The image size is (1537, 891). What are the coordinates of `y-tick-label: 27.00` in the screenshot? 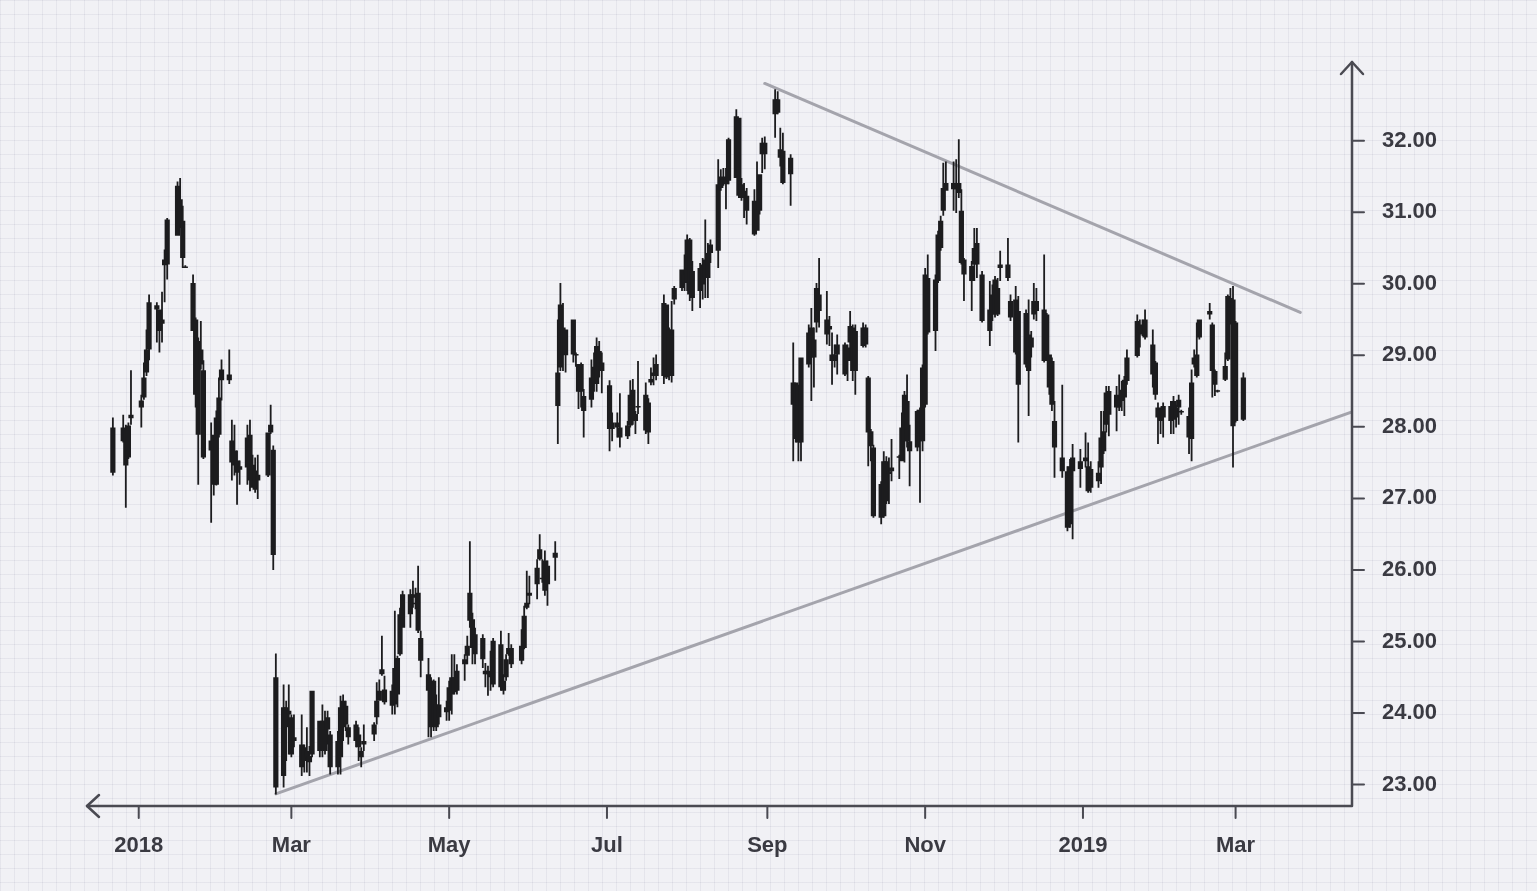 It's located at (1410, 497).